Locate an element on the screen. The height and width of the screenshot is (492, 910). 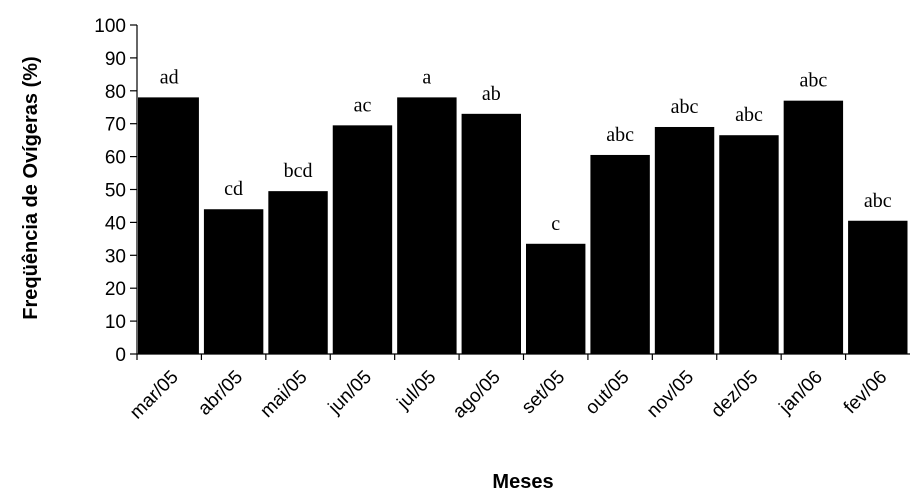
x-tick-label: jan/06 is located at coordinates (801, 393).